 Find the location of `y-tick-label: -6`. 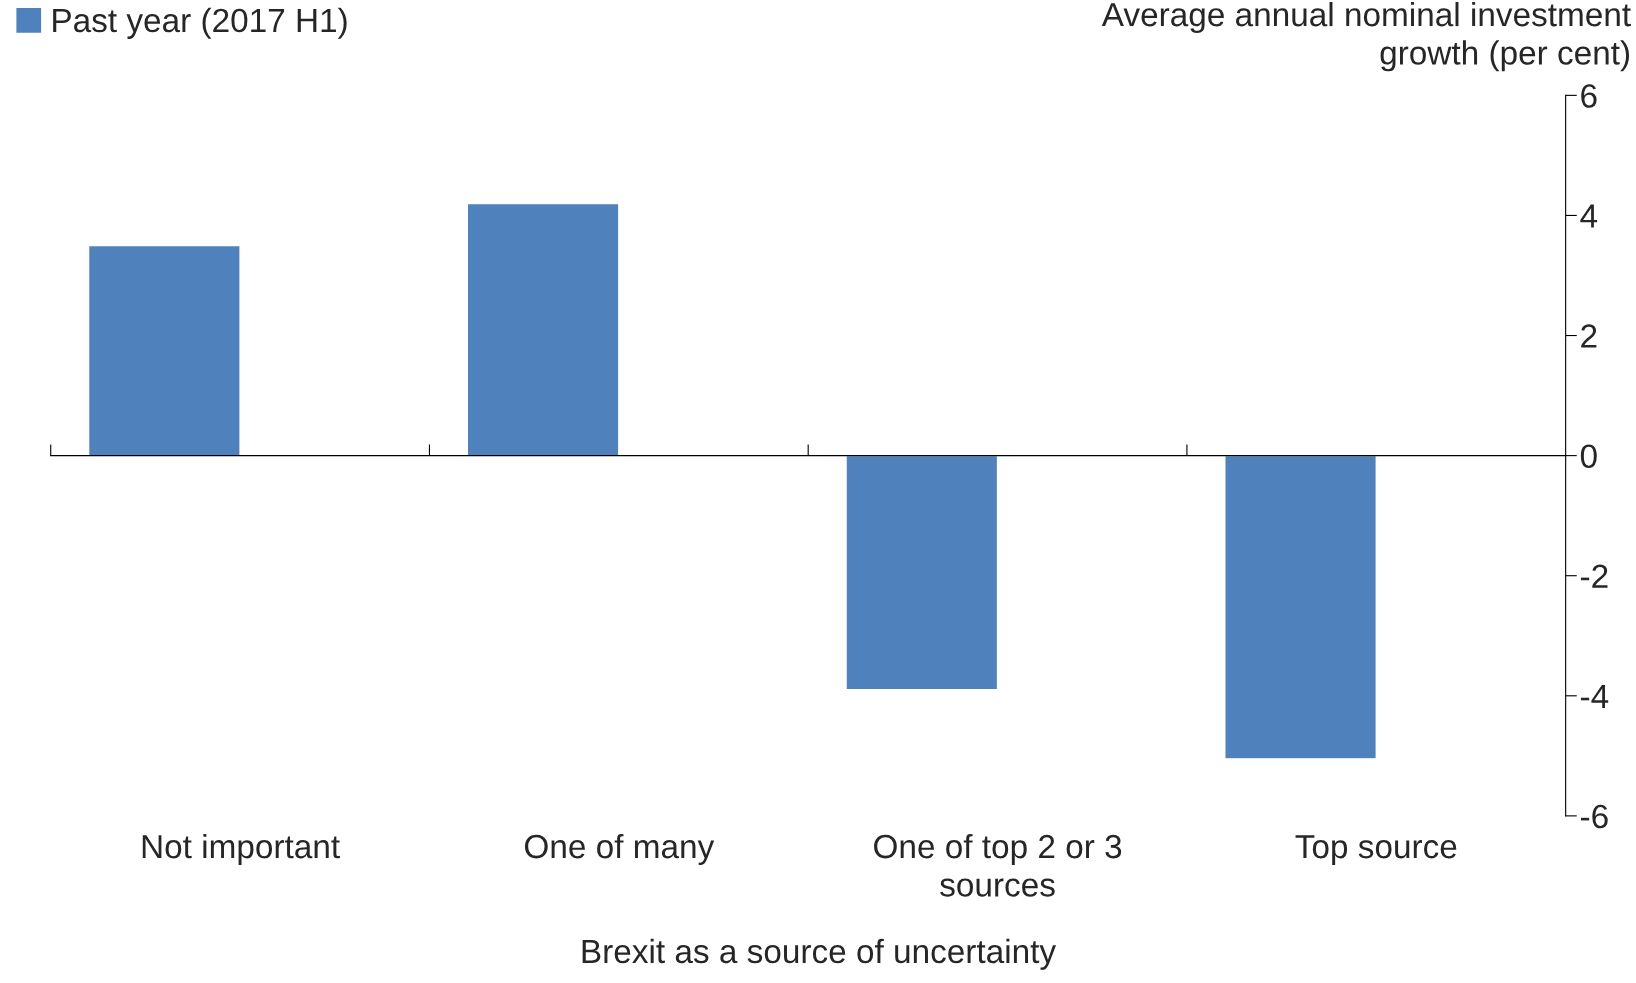

y-tick-label: -6 is located at coordinates (1594, 816).